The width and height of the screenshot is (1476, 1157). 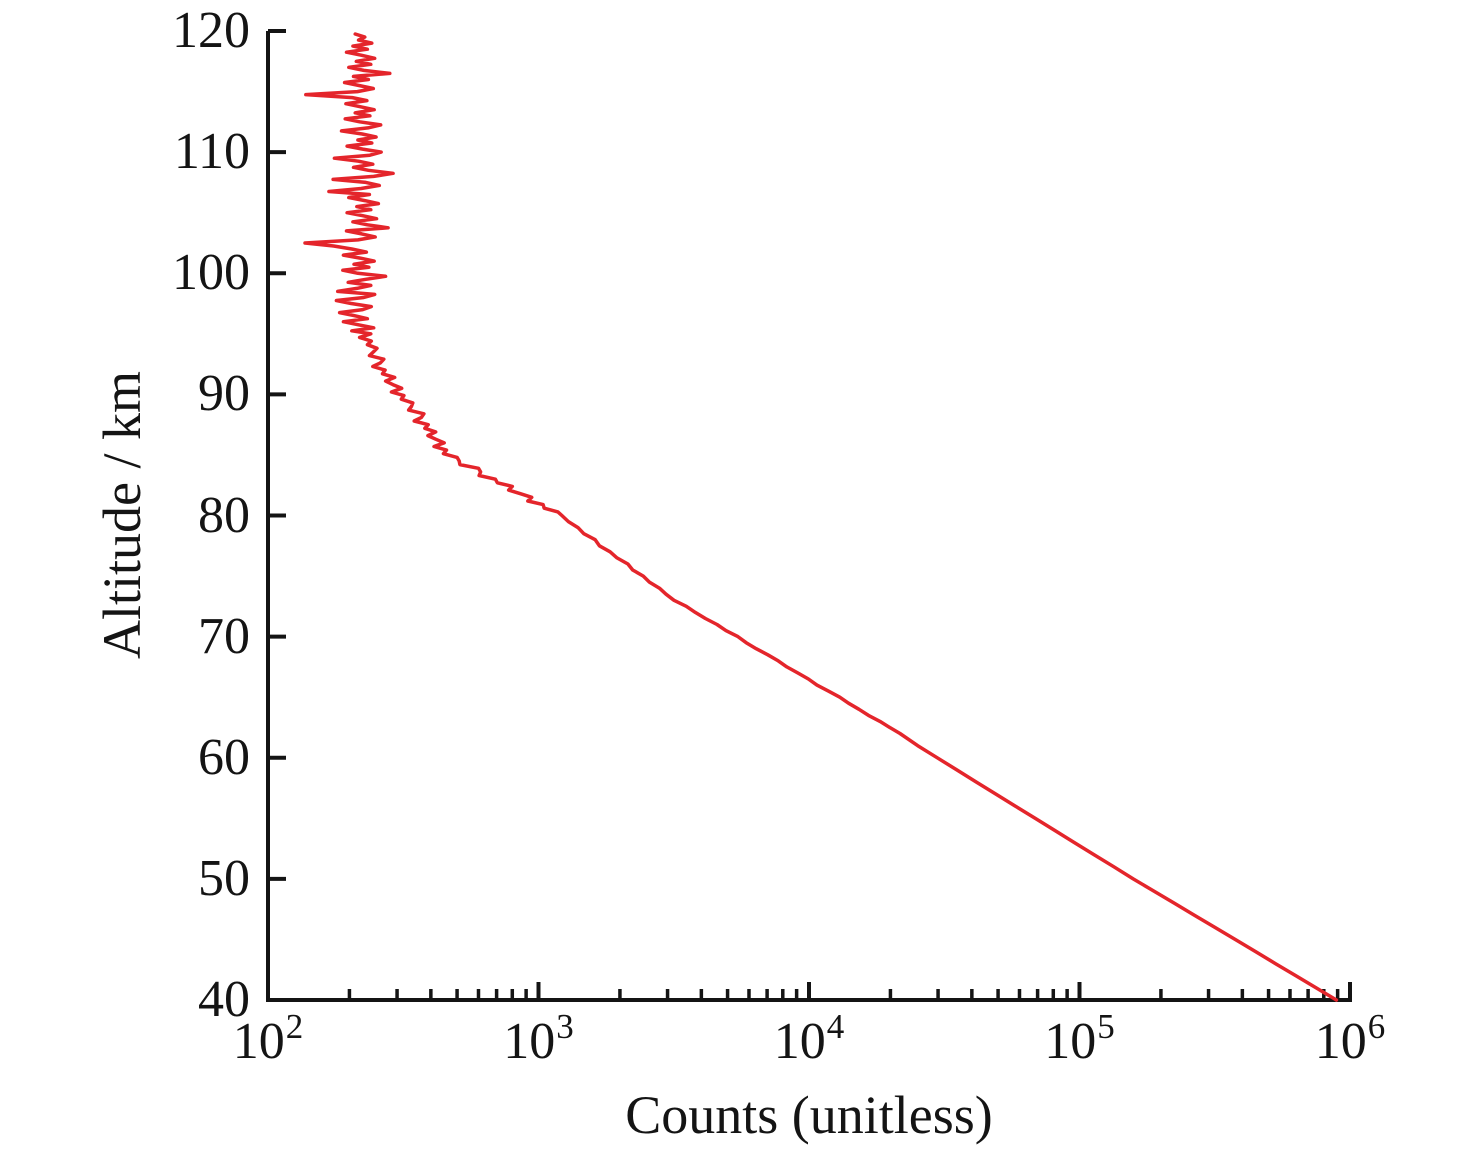 What do you see at coordinates (211, 30) in the screenshot?
I see `y-tick-label: 120` at bounding box center [211, 30].